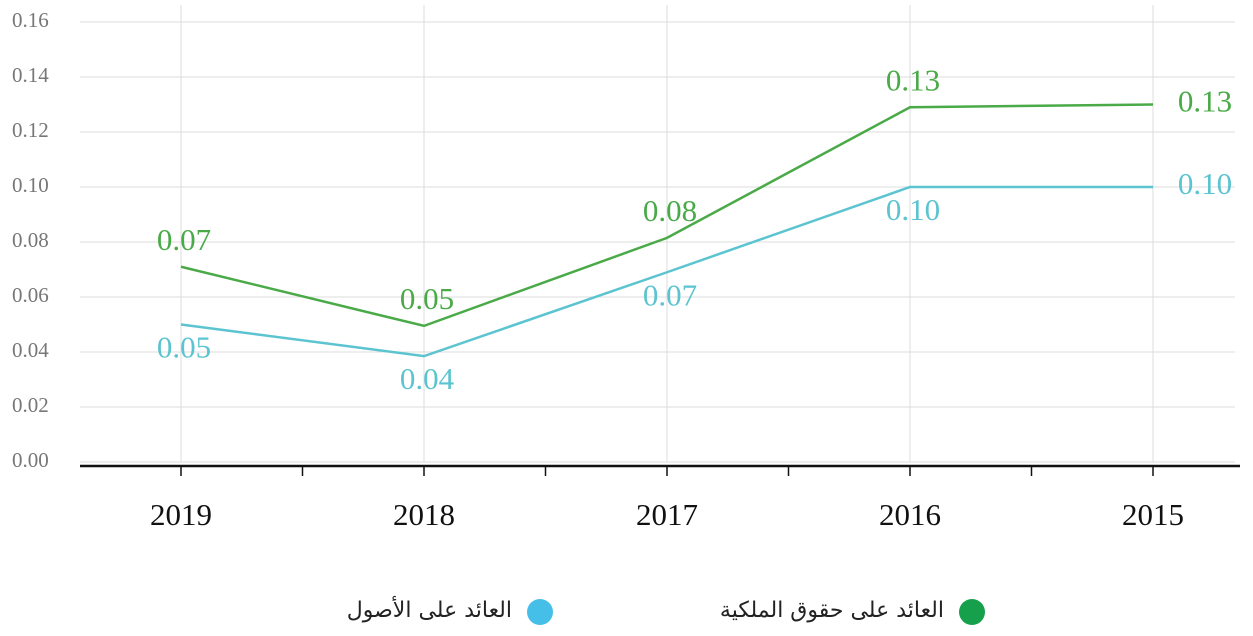 This screenshot has width=1253, height=636. Describe the element at coordinates (667, 514) in the screenshot. I see `x-tick-label: 2017` at that location.